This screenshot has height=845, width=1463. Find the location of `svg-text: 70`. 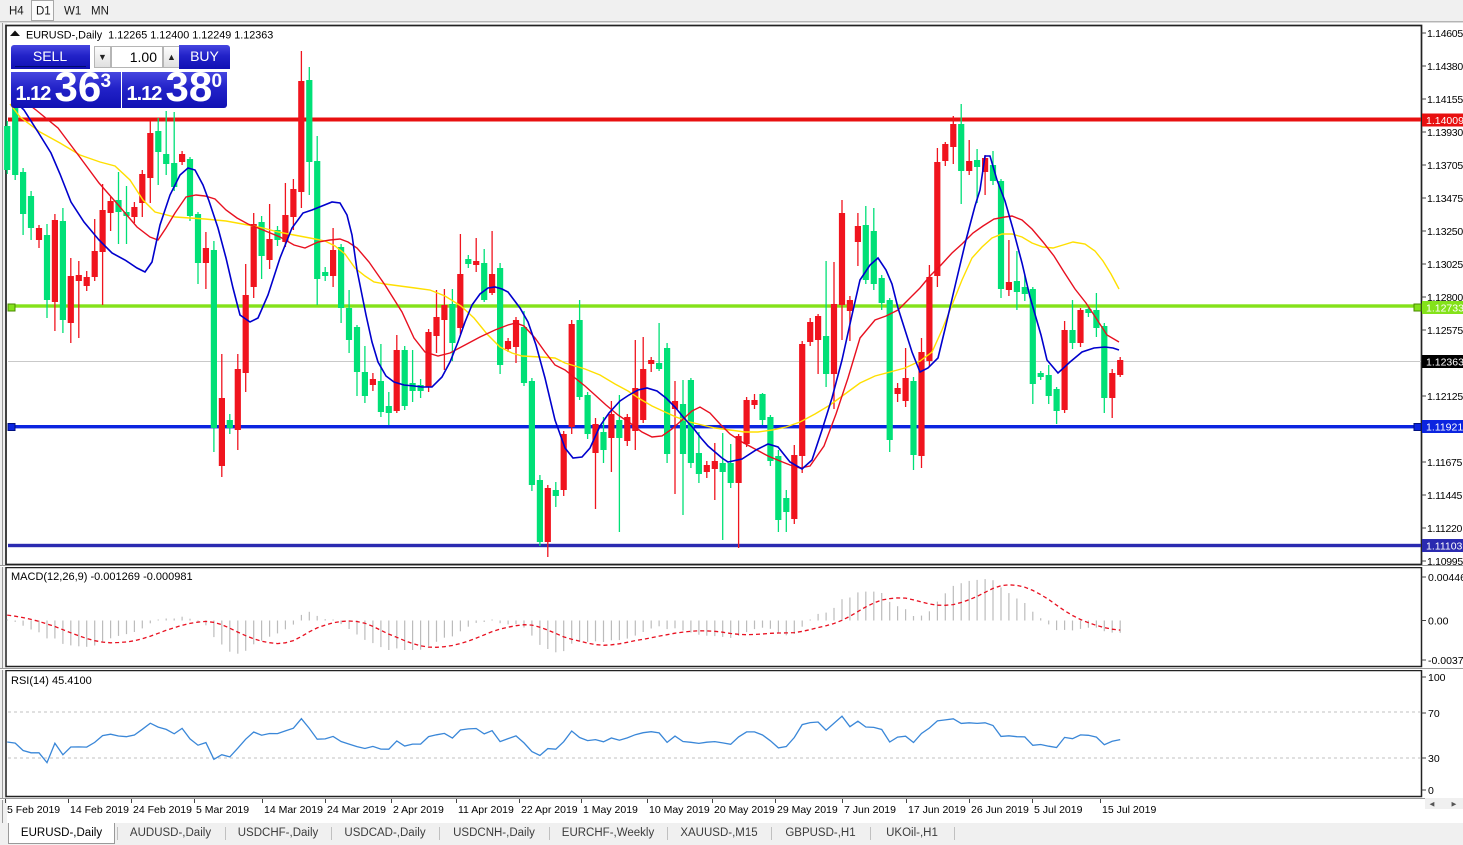

svg-text: 70 is located at coordinates (1434, 714).